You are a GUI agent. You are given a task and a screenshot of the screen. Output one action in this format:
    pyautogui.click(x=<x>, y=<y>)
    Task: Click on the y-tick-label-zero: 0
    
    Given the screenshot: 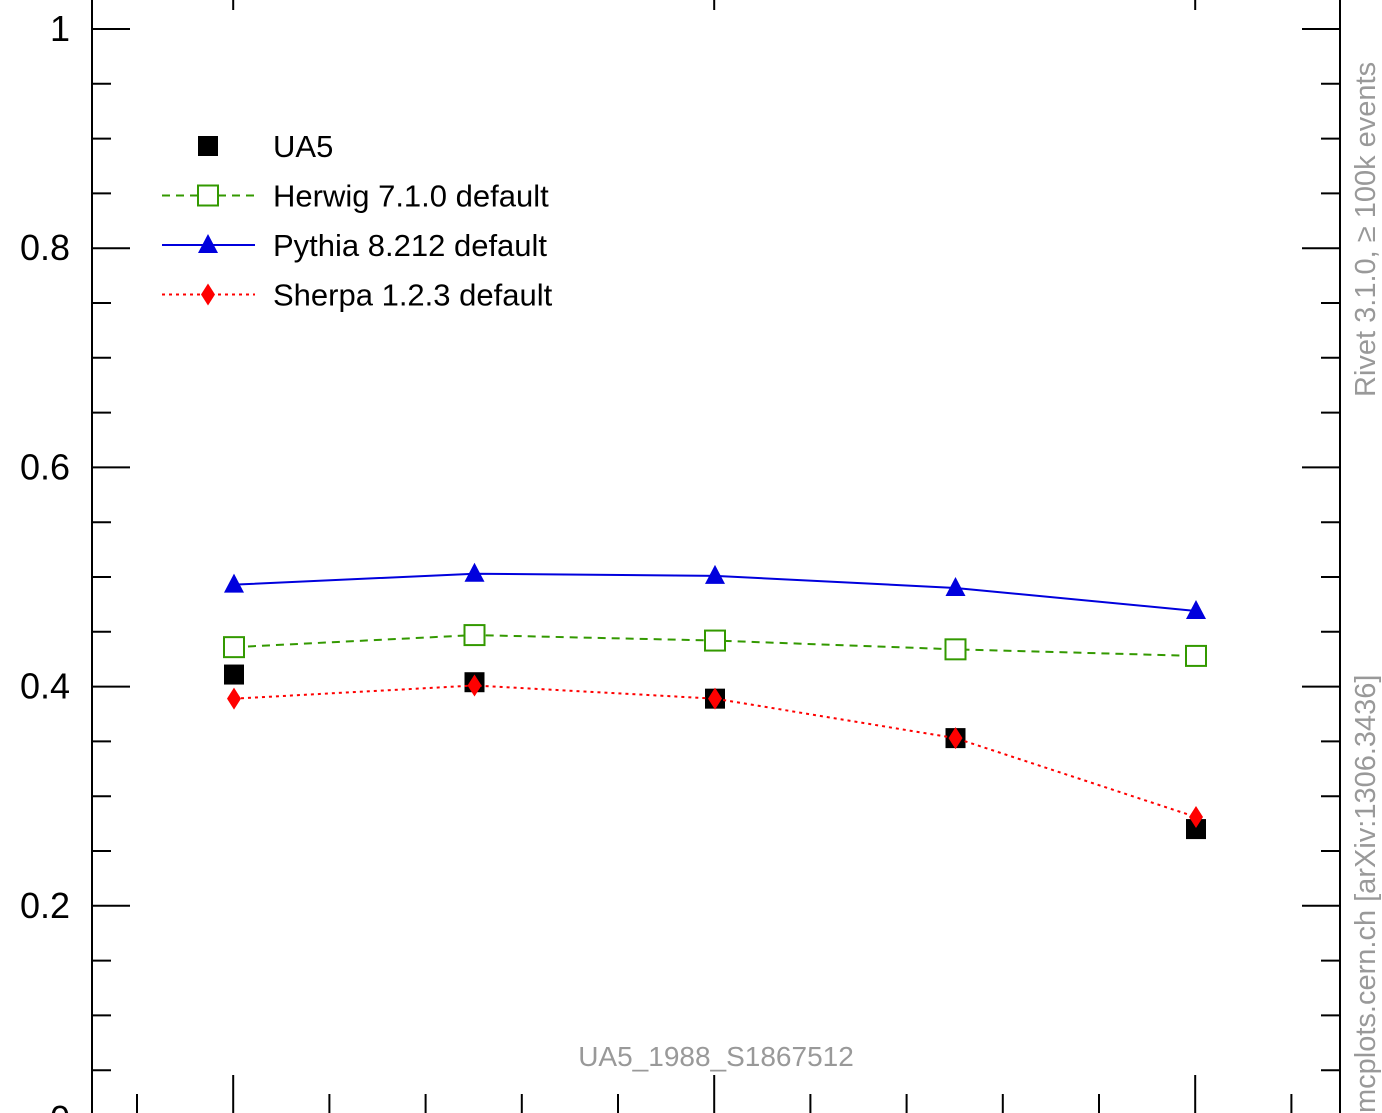 What is the action you would take?
    pyautogui.click(x=60, y=1105)
    